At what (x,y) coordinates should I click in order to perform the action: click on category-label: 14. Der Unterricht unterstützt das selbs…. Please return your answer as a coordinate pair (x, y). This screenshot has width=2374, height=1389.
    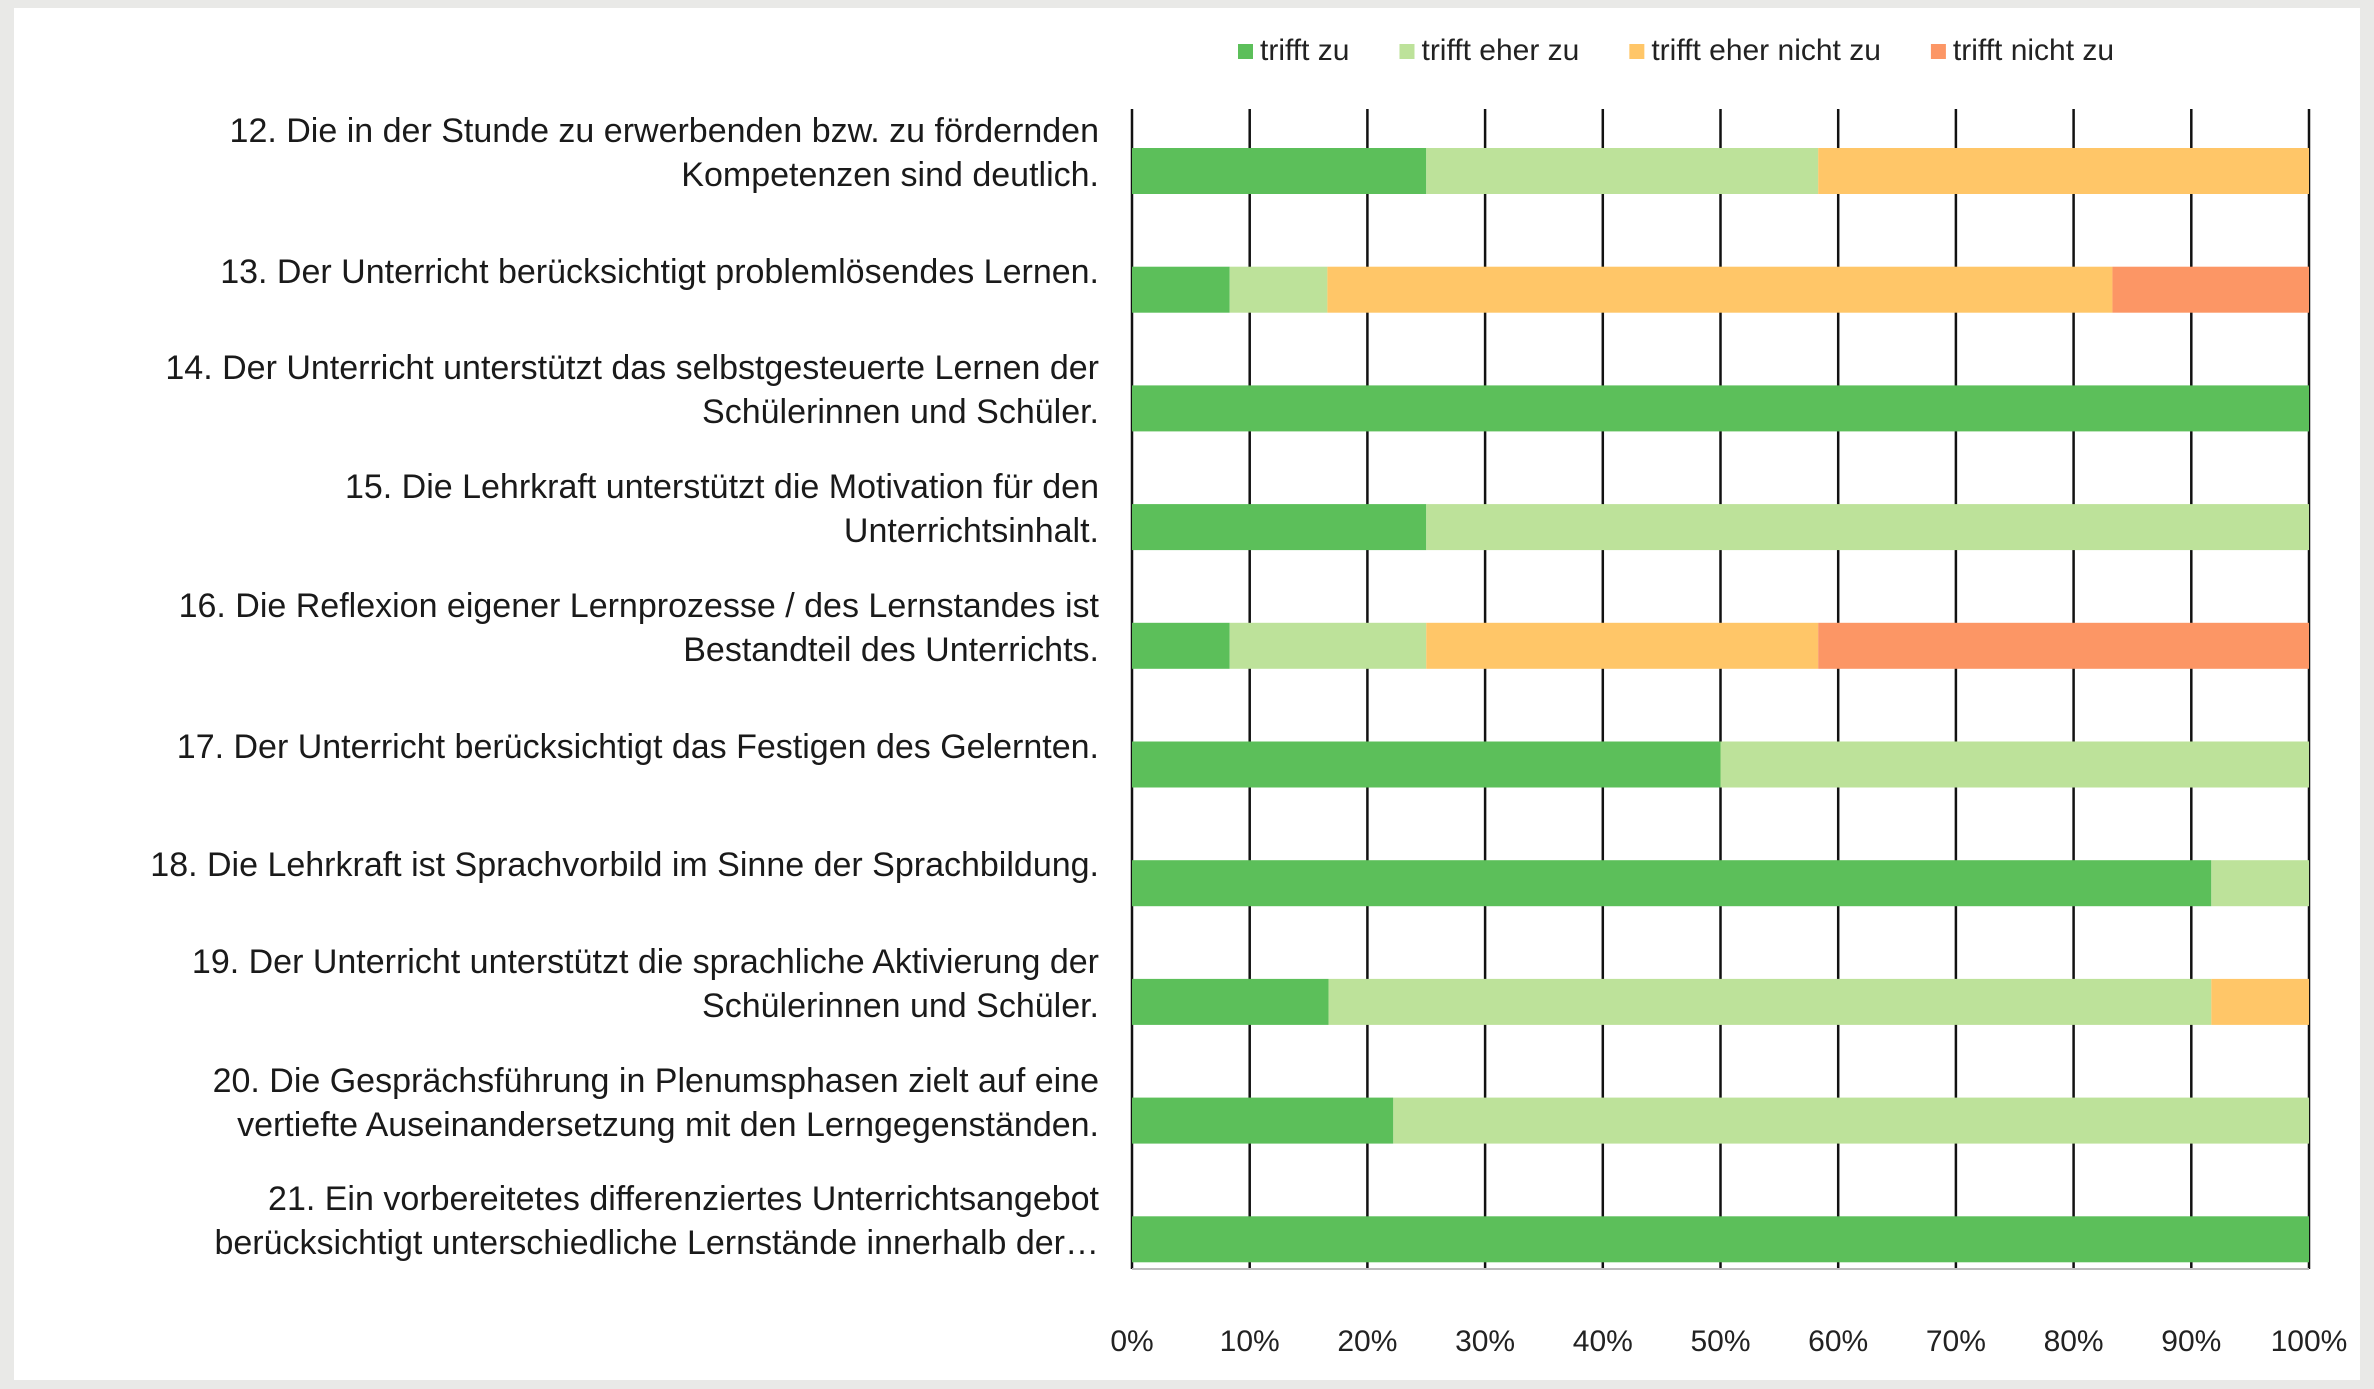
    Looking at the image, I should click on (632, 390).